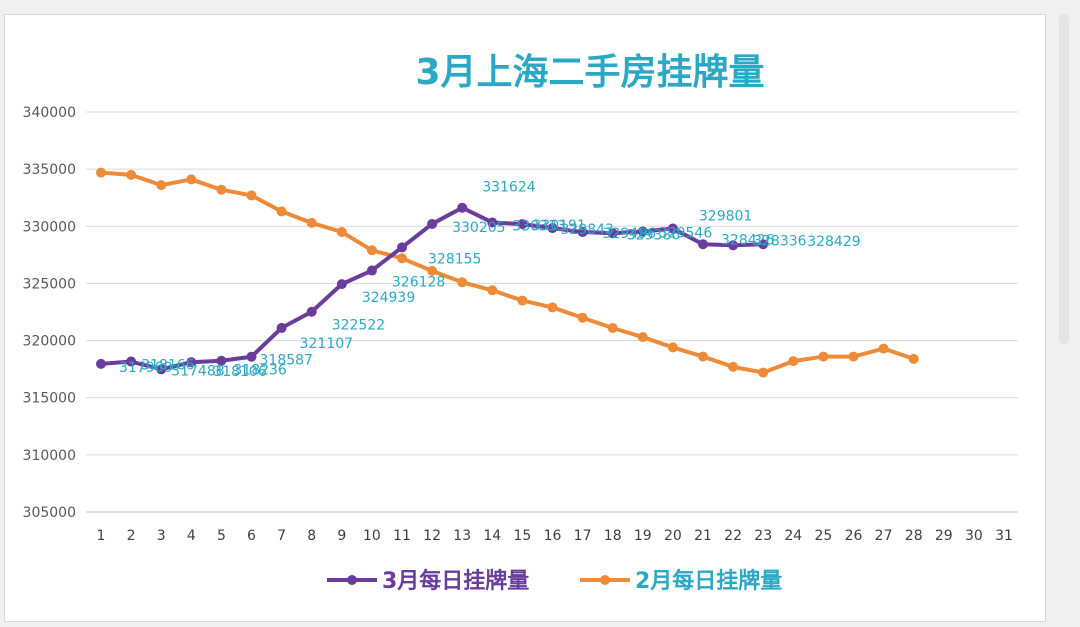  Describe the element at coordinates (583, 536) in the screenshot. I see `x-tick-label-17: 17` at that location.